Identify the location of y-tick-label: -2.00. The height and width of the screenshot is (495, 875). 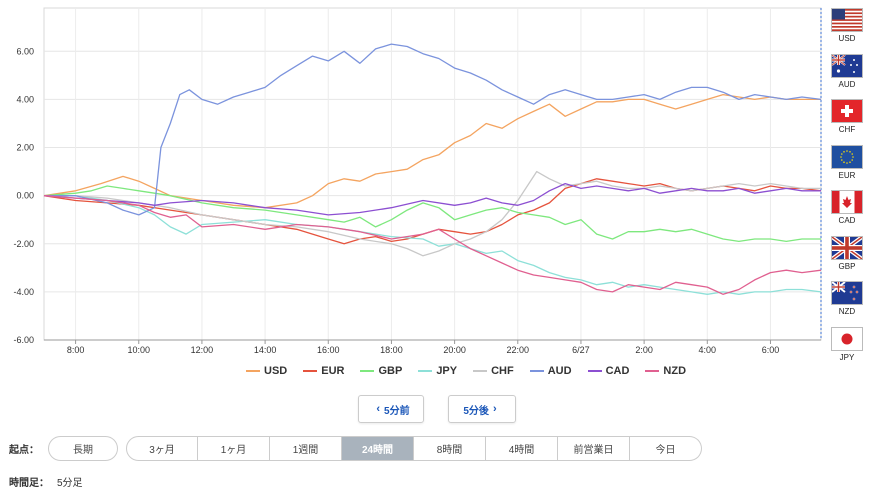
(23, 244).